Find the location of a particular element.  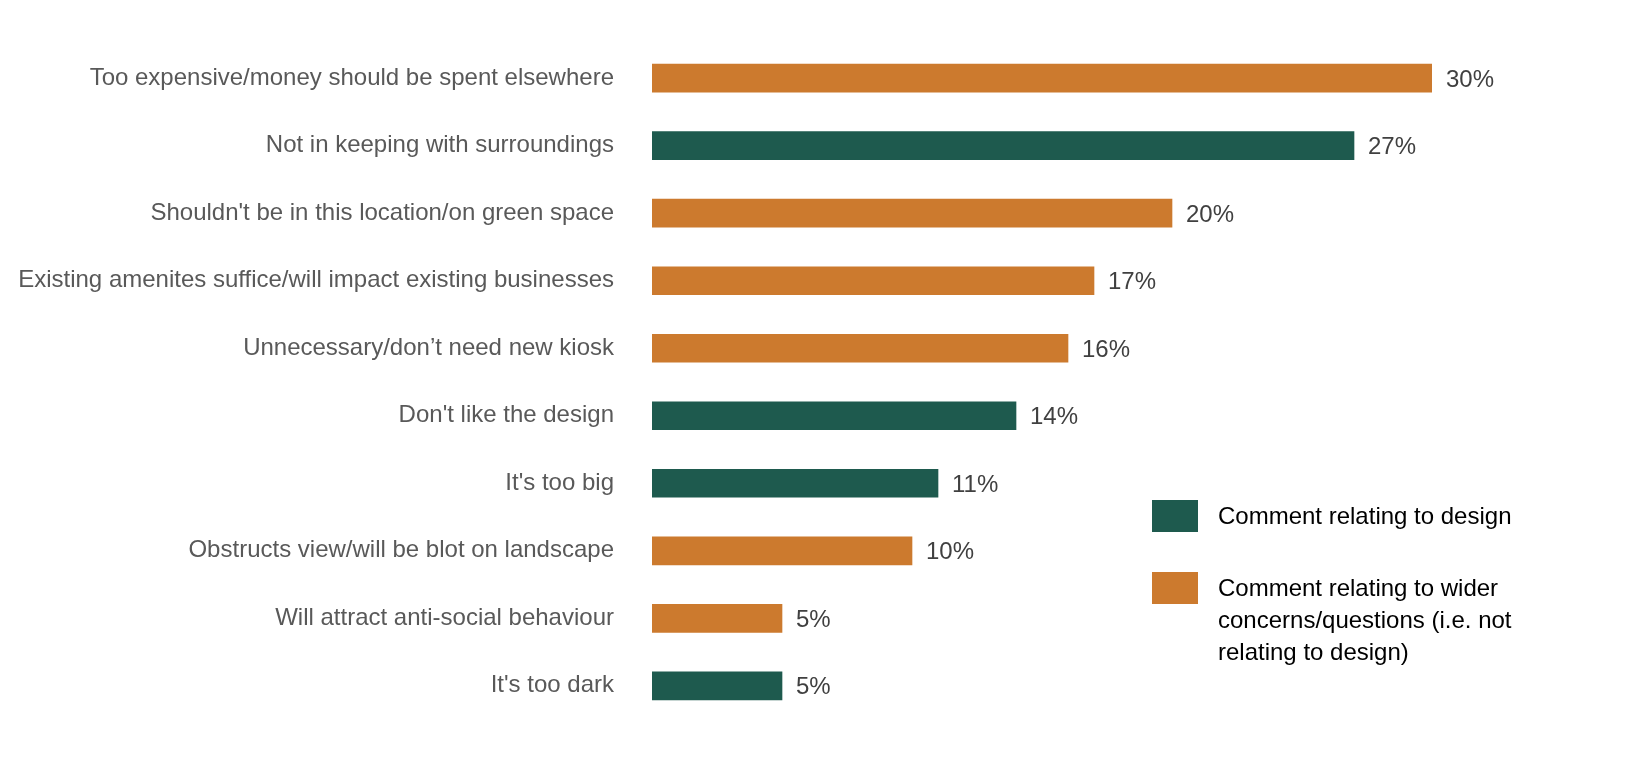

data-label: 27% is located at coordinates (1392, 146).